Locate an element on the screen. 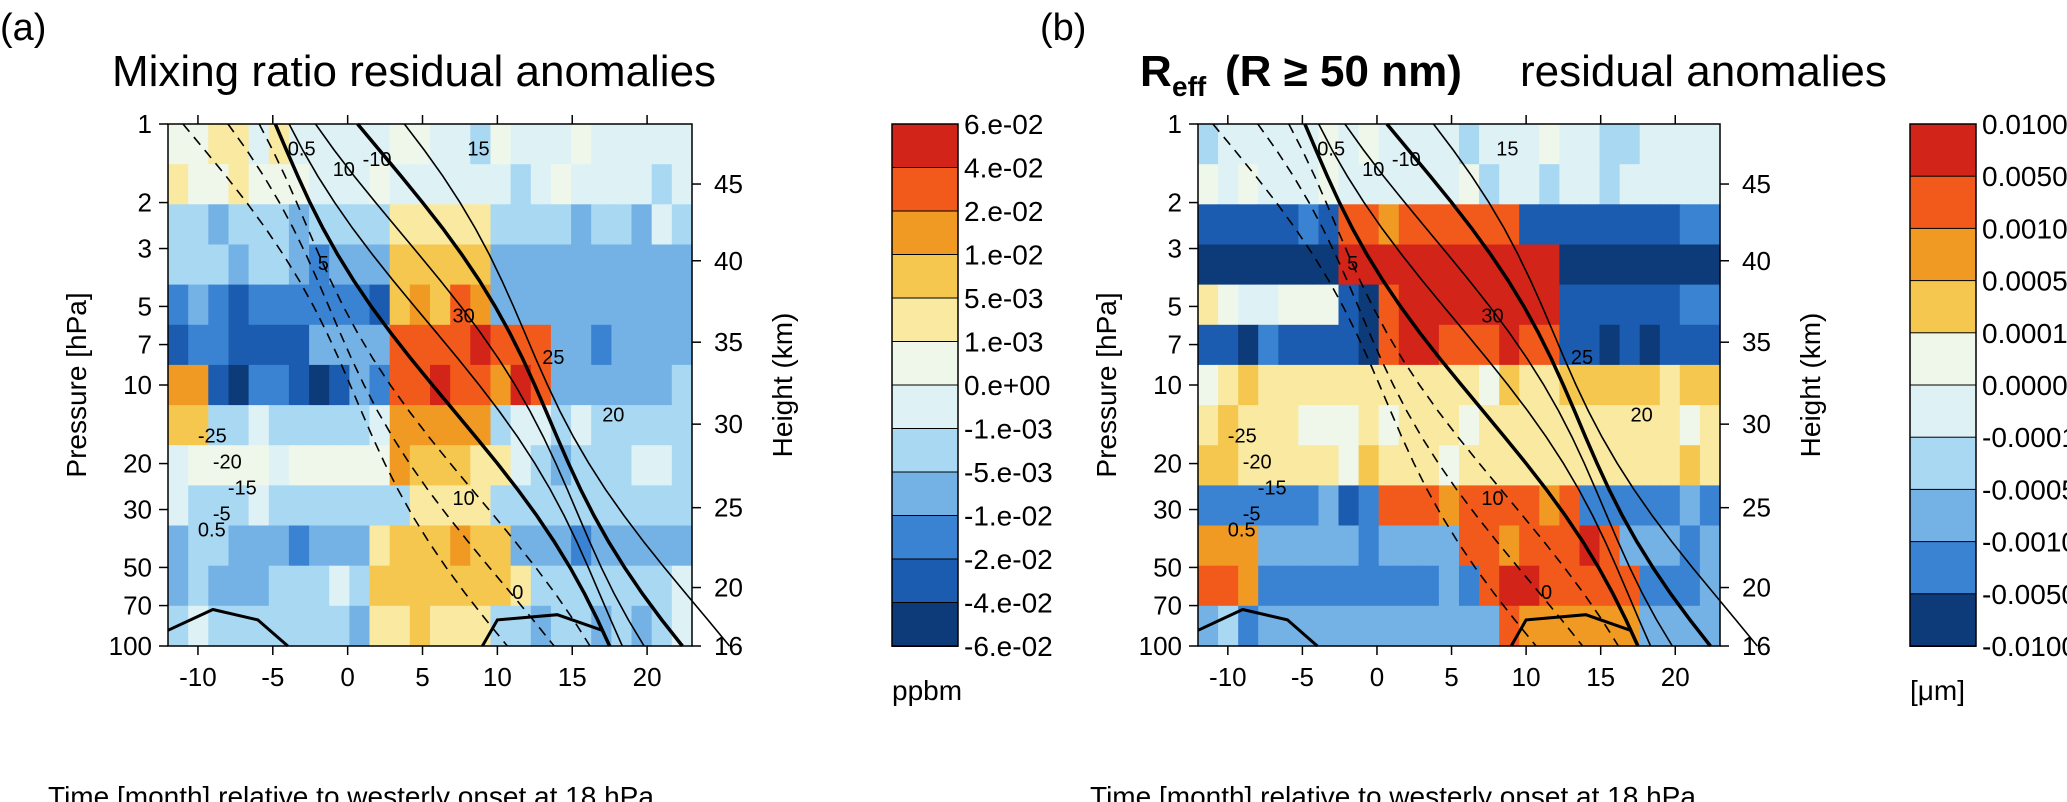 This screenshot has width=2067, height=802. contour-line is located at coordinates (1258, 627).